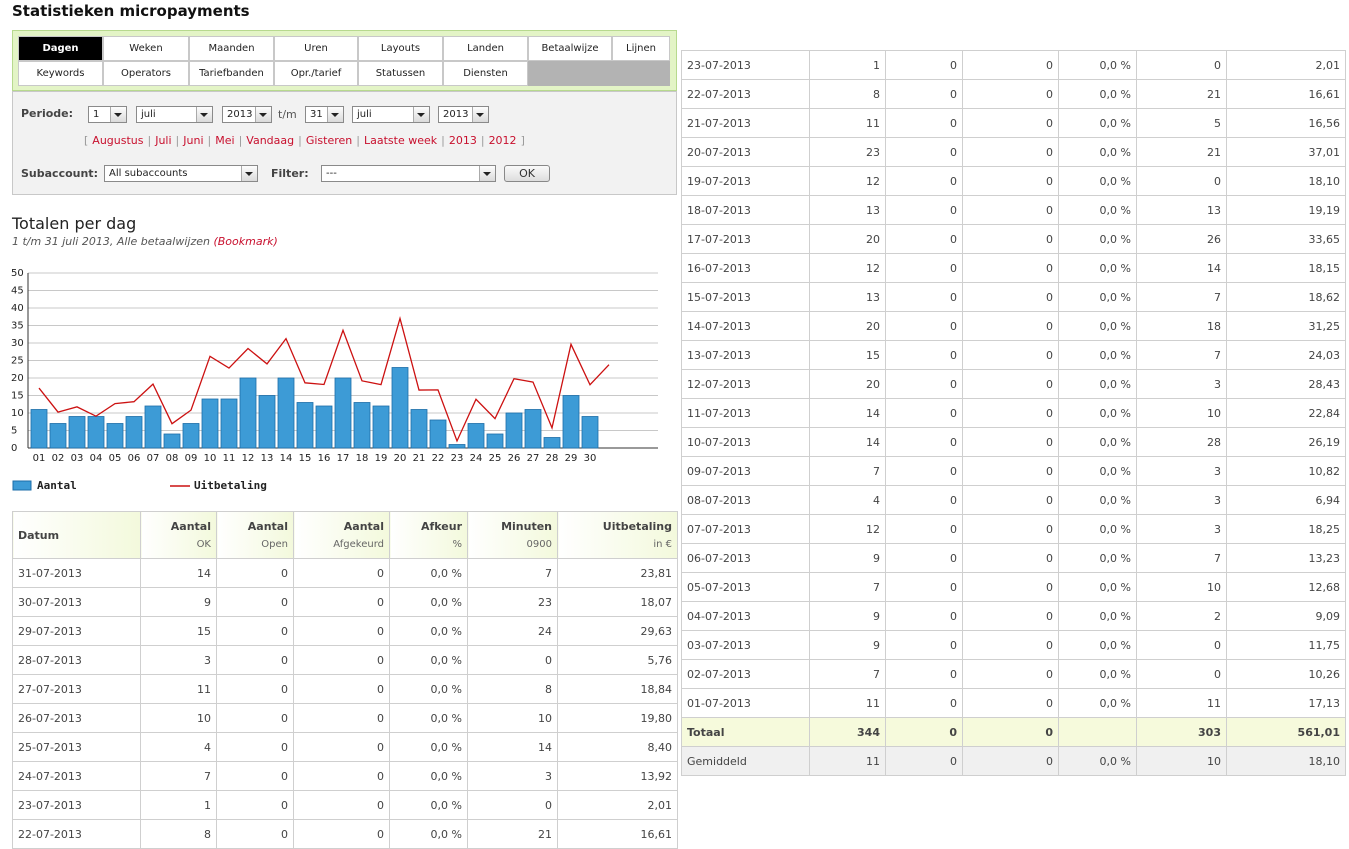 Image resolution: width=1349 pixels, height=849 pixels. I want to click on x-tick-label: 24, so click(476, 458).